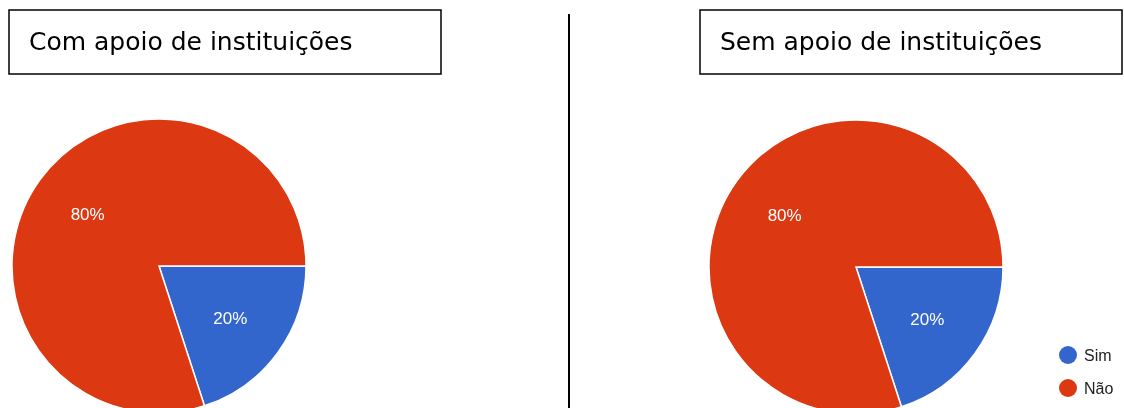  Describe the element at coordinates (881, 41) in the screenshot. I see `chart-title: Sem apoio de instituições` at that location.